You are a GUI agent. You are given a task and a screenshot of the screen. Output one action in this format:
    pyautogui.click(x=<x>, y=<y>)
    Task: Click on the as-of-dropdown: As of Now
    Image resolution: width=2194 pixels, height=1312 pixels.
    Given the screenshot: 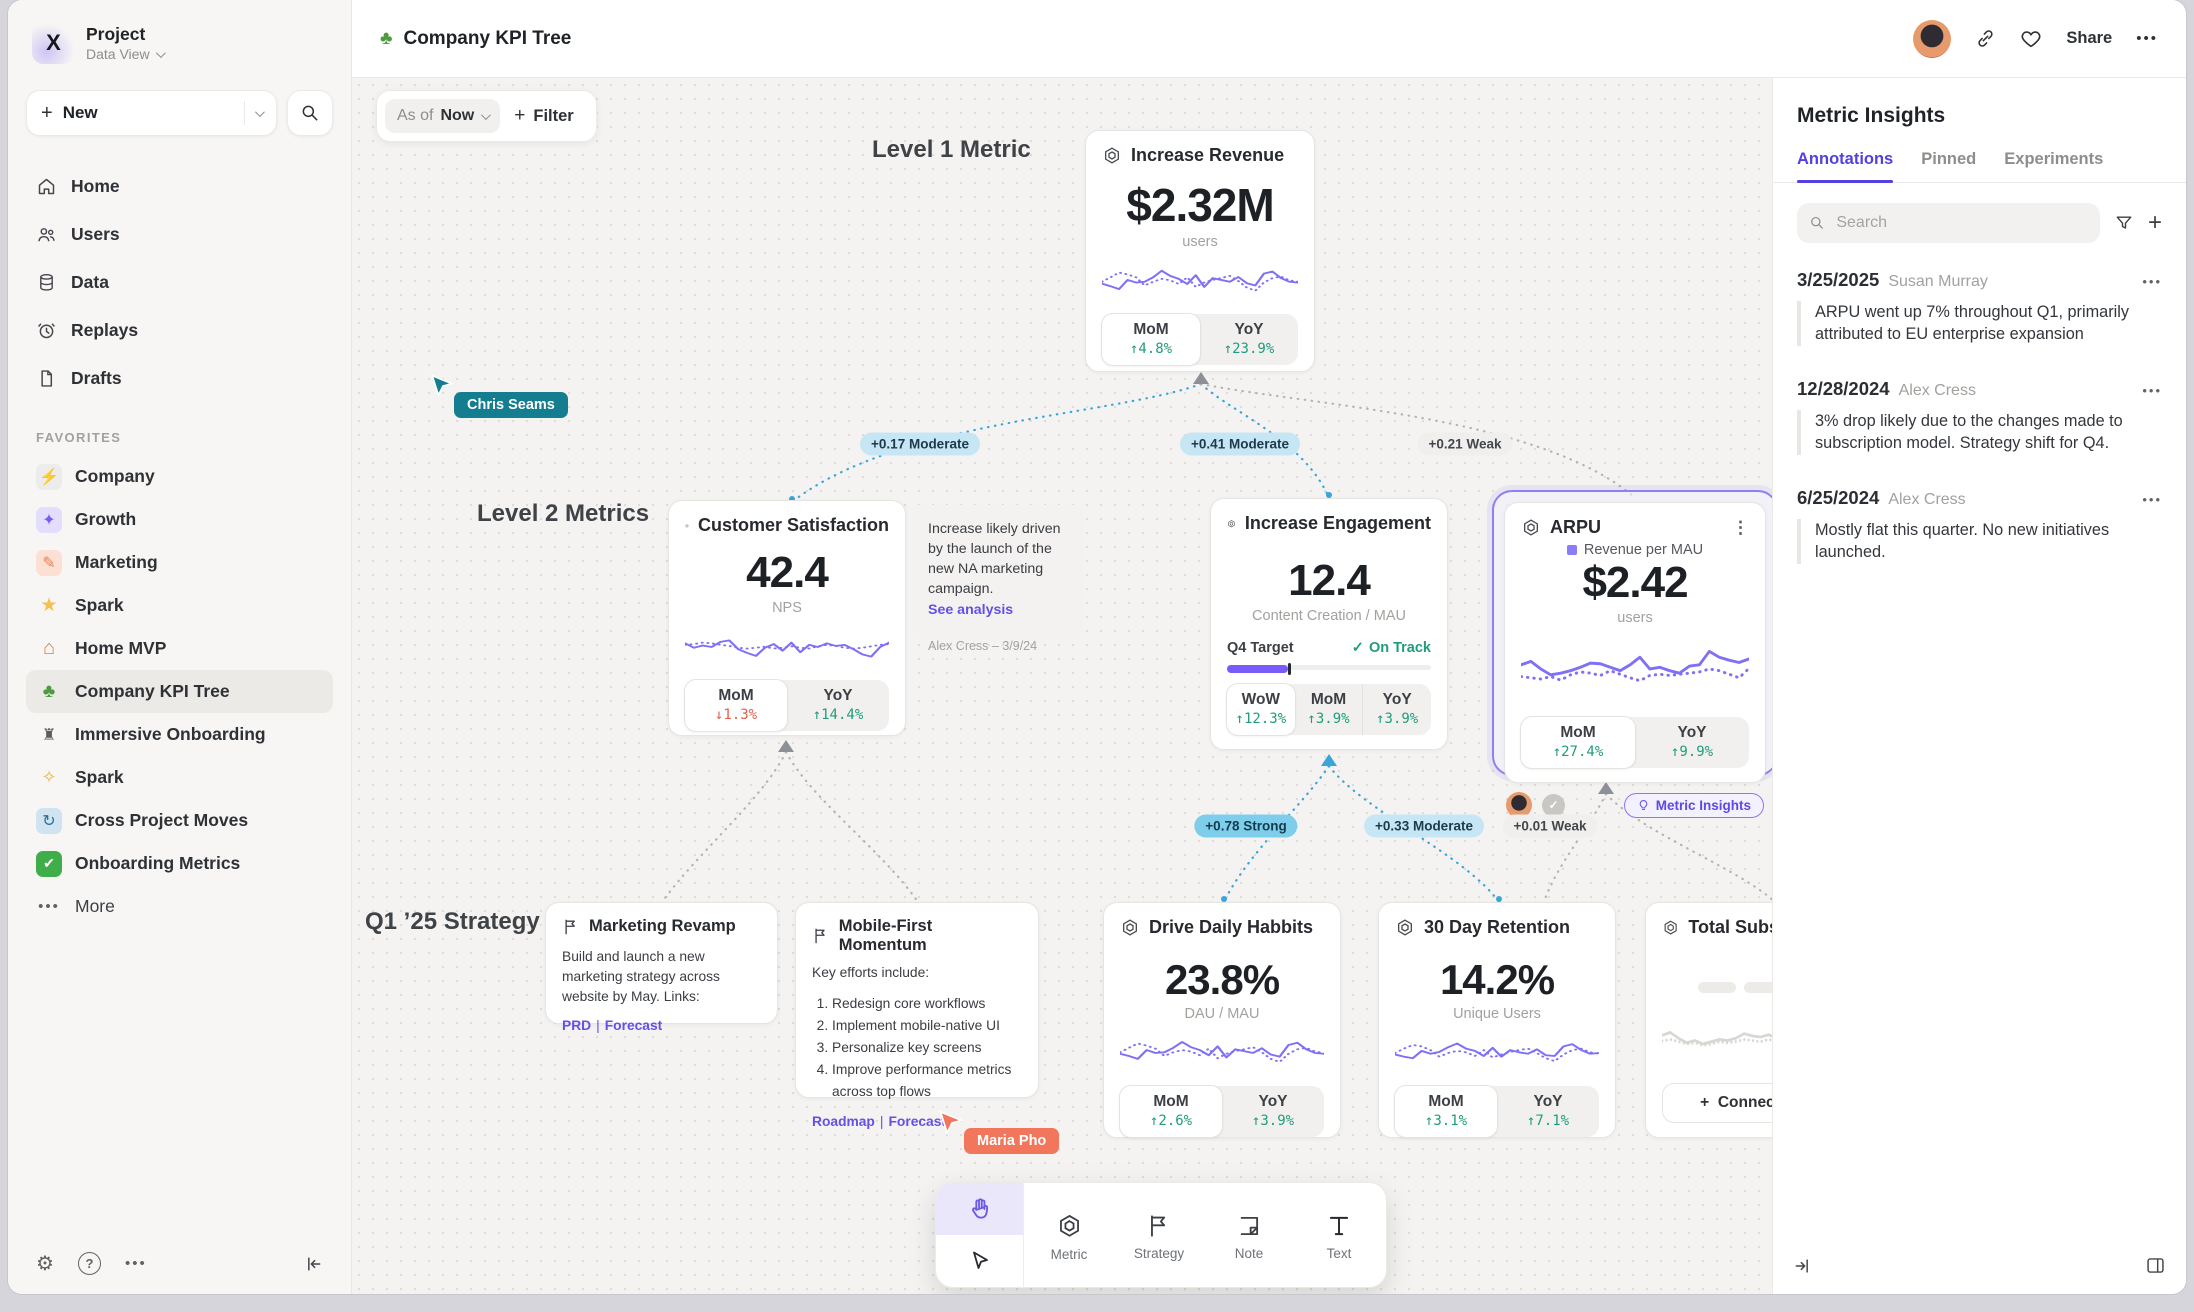 What is the action you would take?
    pyautogui.click(x=443, y=116)
    